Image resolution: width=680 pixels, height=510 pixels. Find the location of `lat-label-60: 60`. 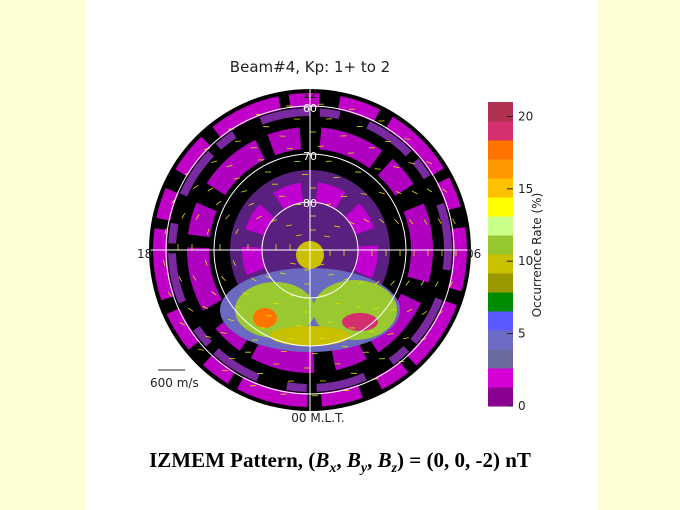

lat-label-60: 60 is located at coordinates (310, 108).